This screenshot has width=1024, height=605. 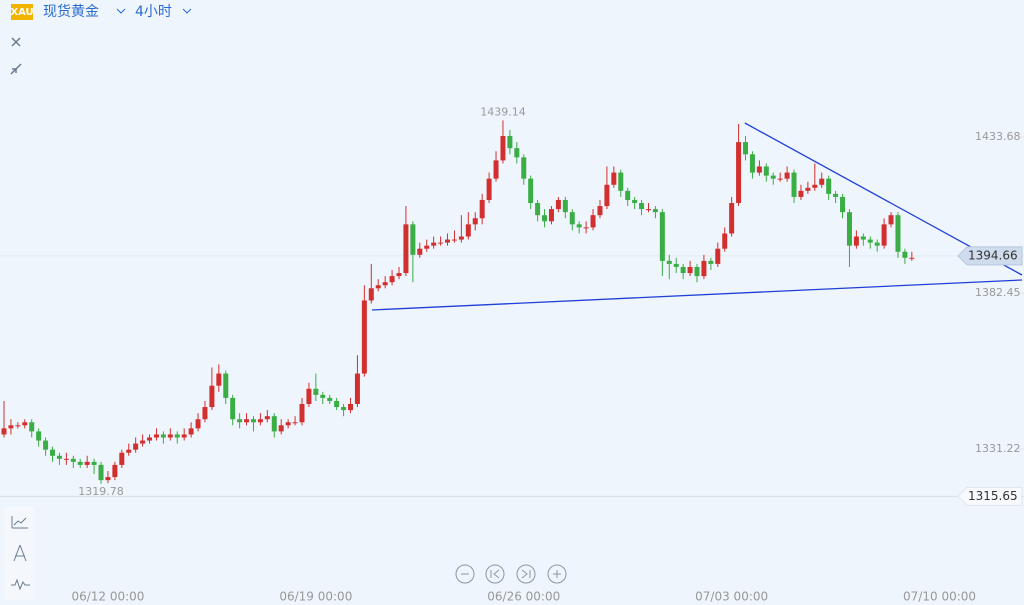 I want to click on symbol: XAU, so click(x=21, y=12).